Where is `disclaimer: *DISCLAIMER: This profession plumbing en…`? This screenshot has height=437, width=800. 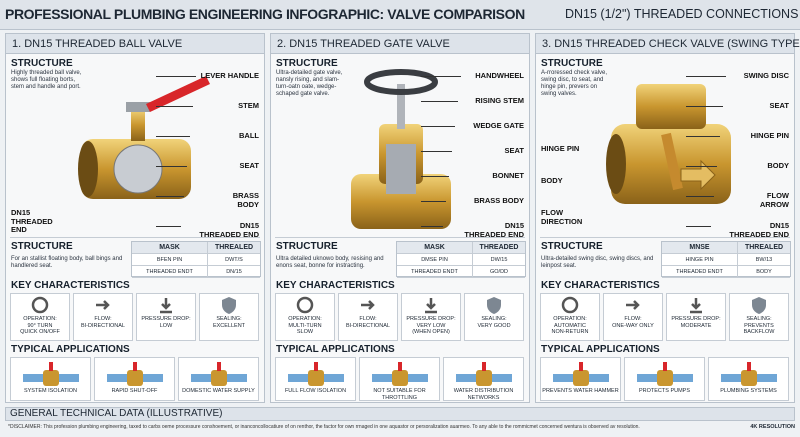
disclaimer: *DISCLAIMER: This profession plumbing en… is located at coordinates (324, 427).